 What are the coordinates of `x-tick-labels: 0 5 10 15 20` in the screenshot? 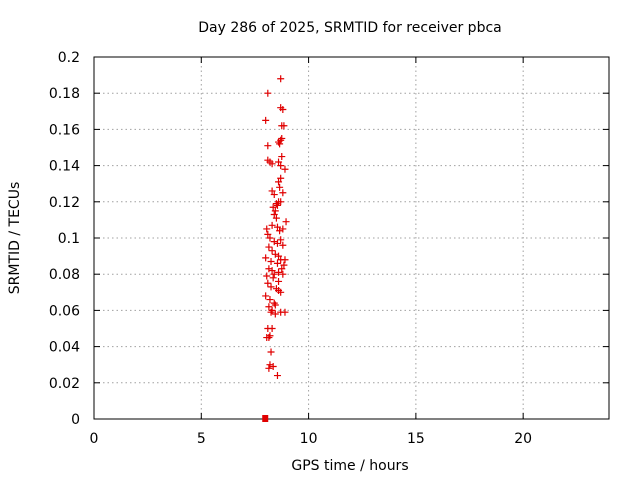 It's located at (311, 439).